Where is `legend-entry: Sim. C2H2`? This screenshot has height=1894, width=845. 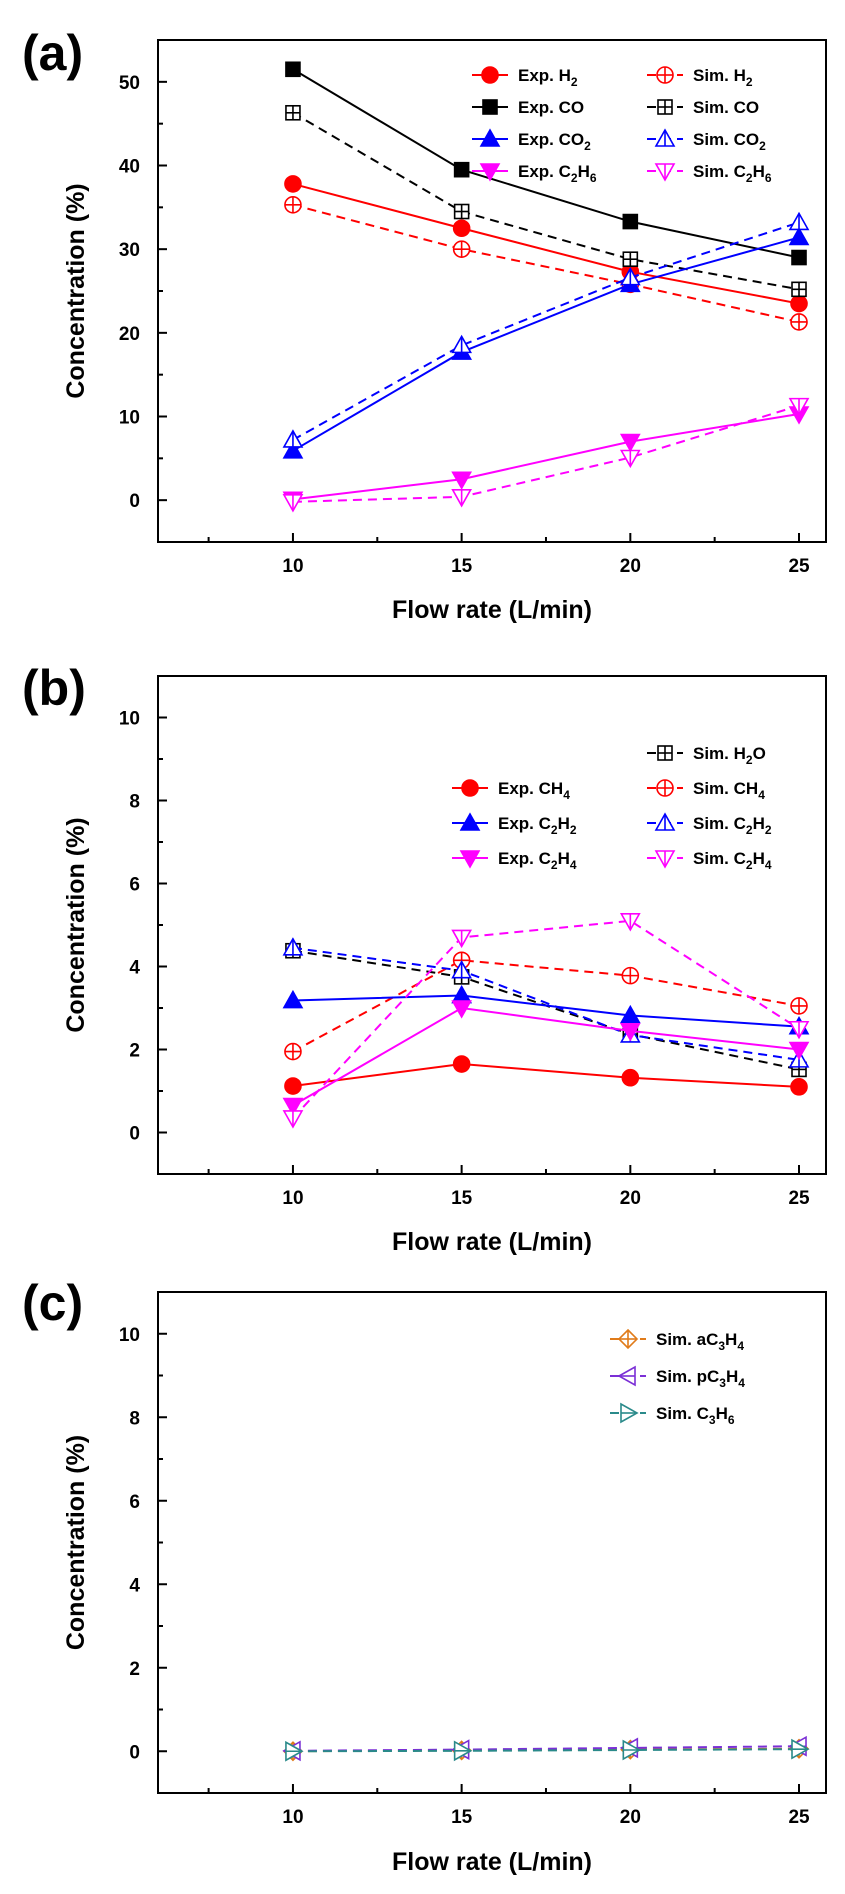 legend-entry: Sim. C2H2 is located at coordinates (709, 824).